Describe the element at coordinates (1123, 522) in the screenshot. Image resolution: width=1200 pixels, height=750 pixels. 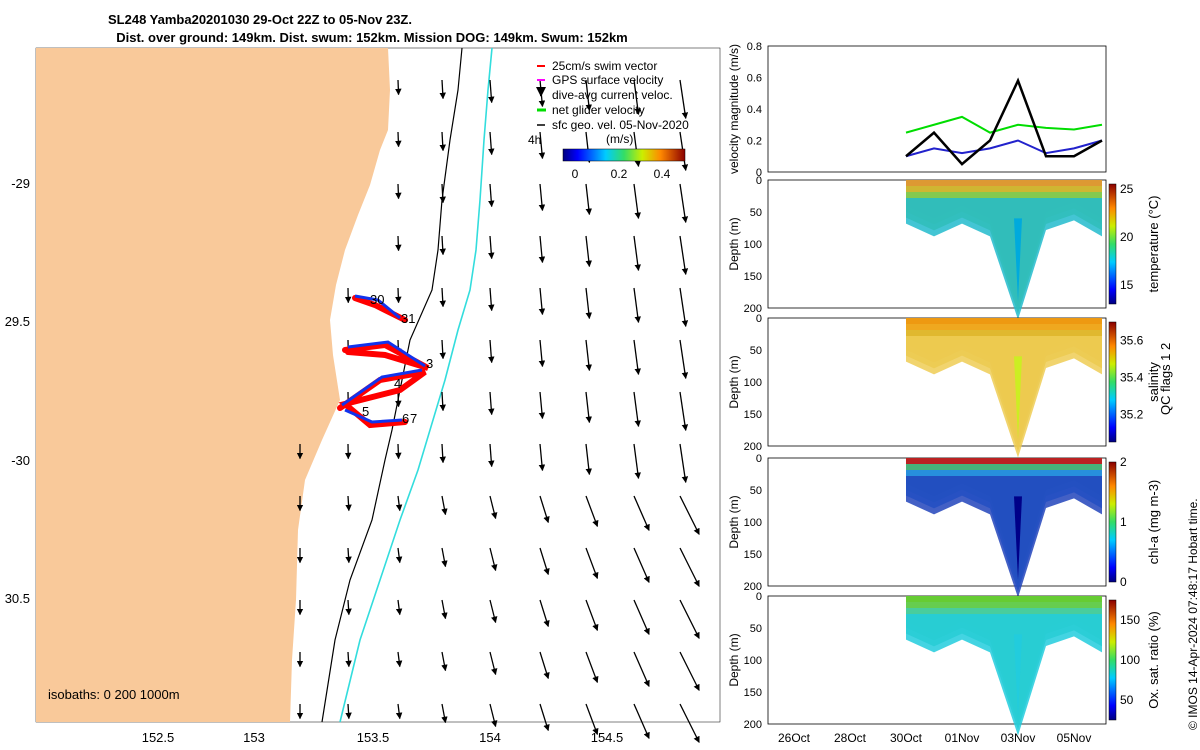
I see `colorbar-tick-label: 1` at that location.